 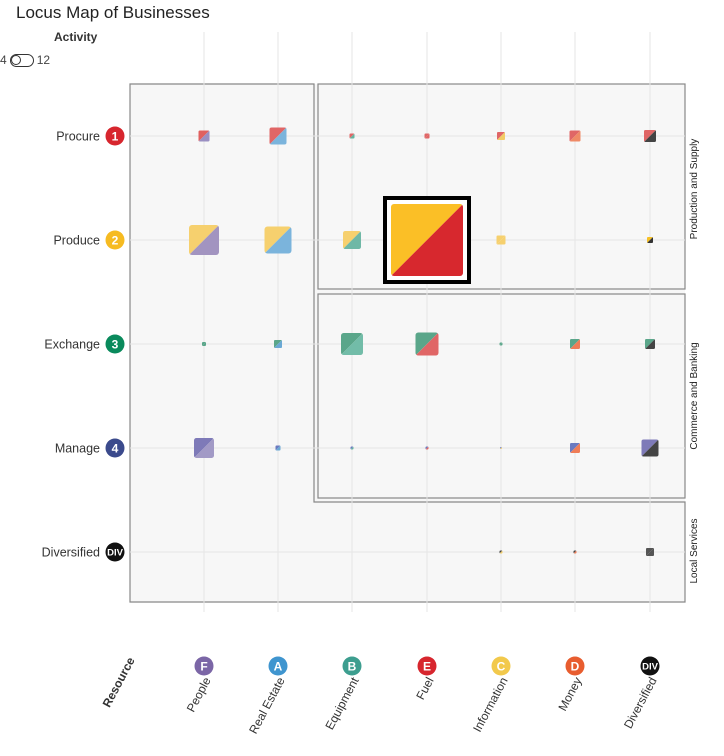 I want to click on row-label: Diversified, so click(x=71, y=553).